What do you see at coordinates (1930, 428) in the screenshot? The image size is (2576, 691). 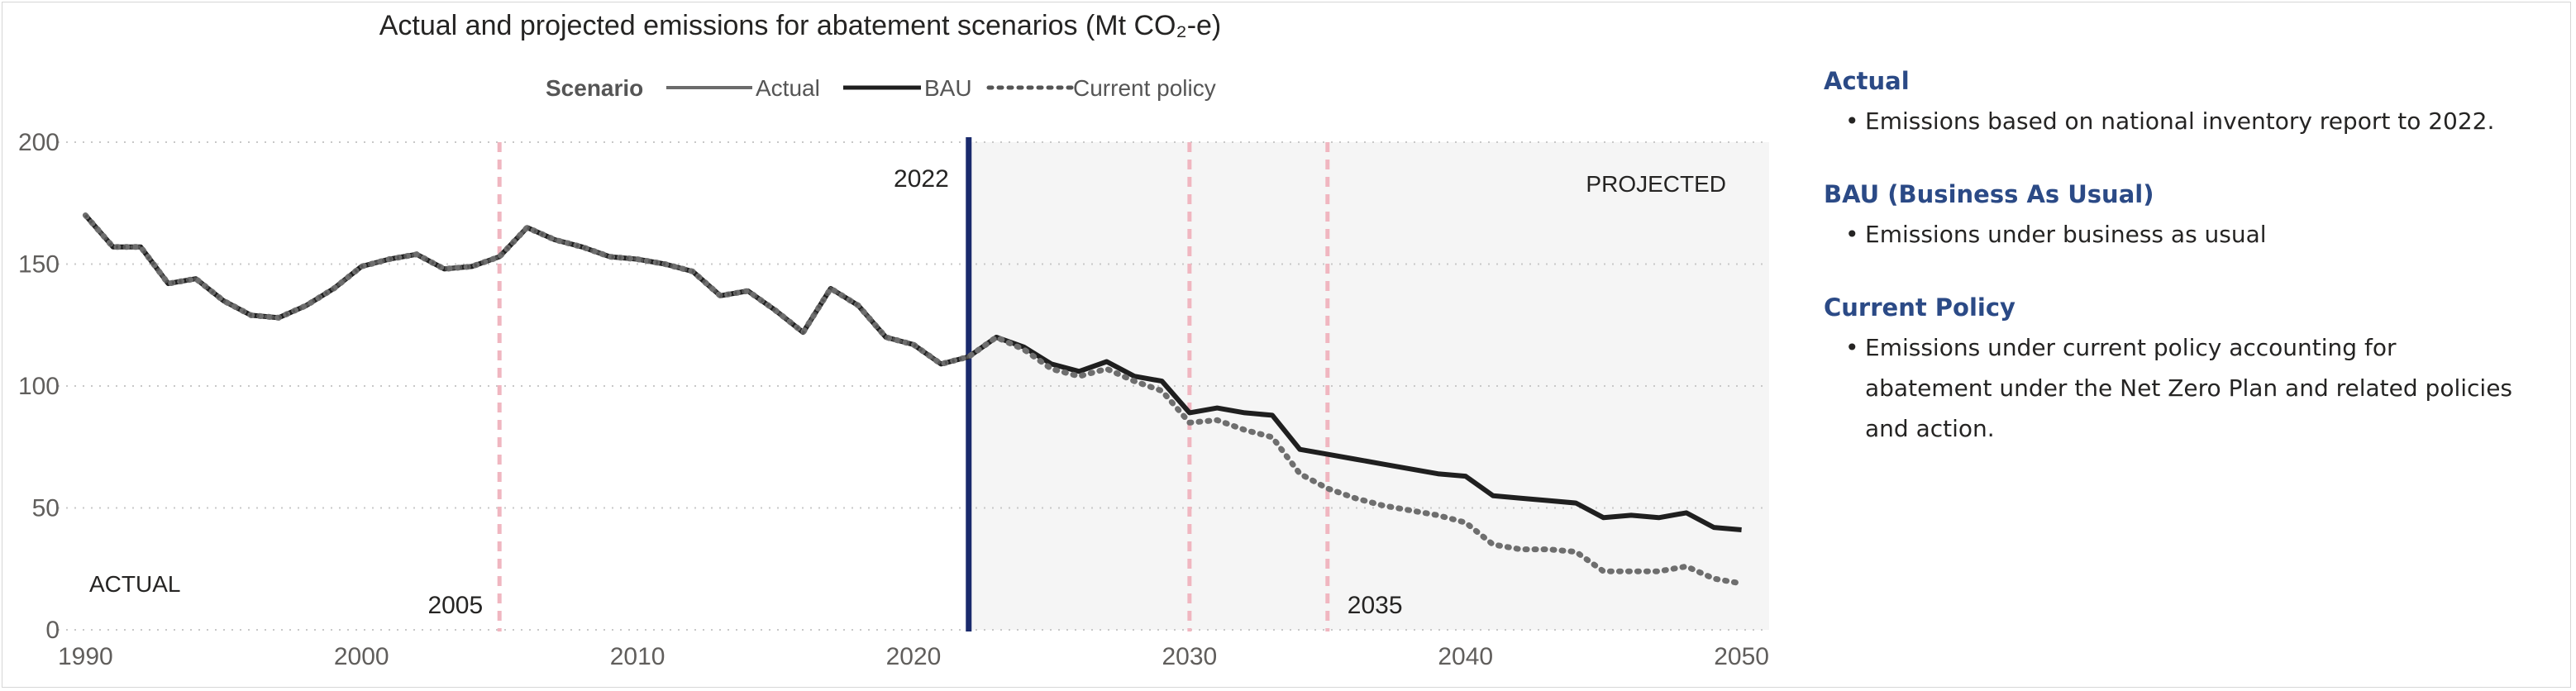 I see `bullet-item-continuation: and action.` at bounding box center [1930, 428].